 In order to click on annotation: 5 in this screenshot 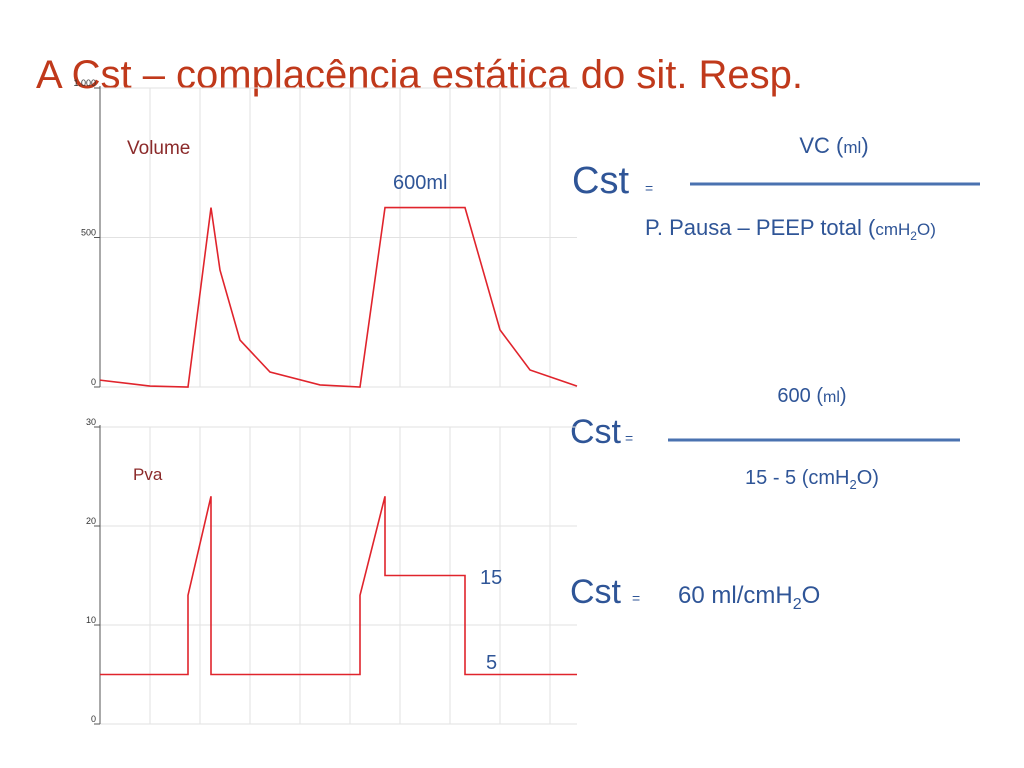, I will do `click(491, 663)`.